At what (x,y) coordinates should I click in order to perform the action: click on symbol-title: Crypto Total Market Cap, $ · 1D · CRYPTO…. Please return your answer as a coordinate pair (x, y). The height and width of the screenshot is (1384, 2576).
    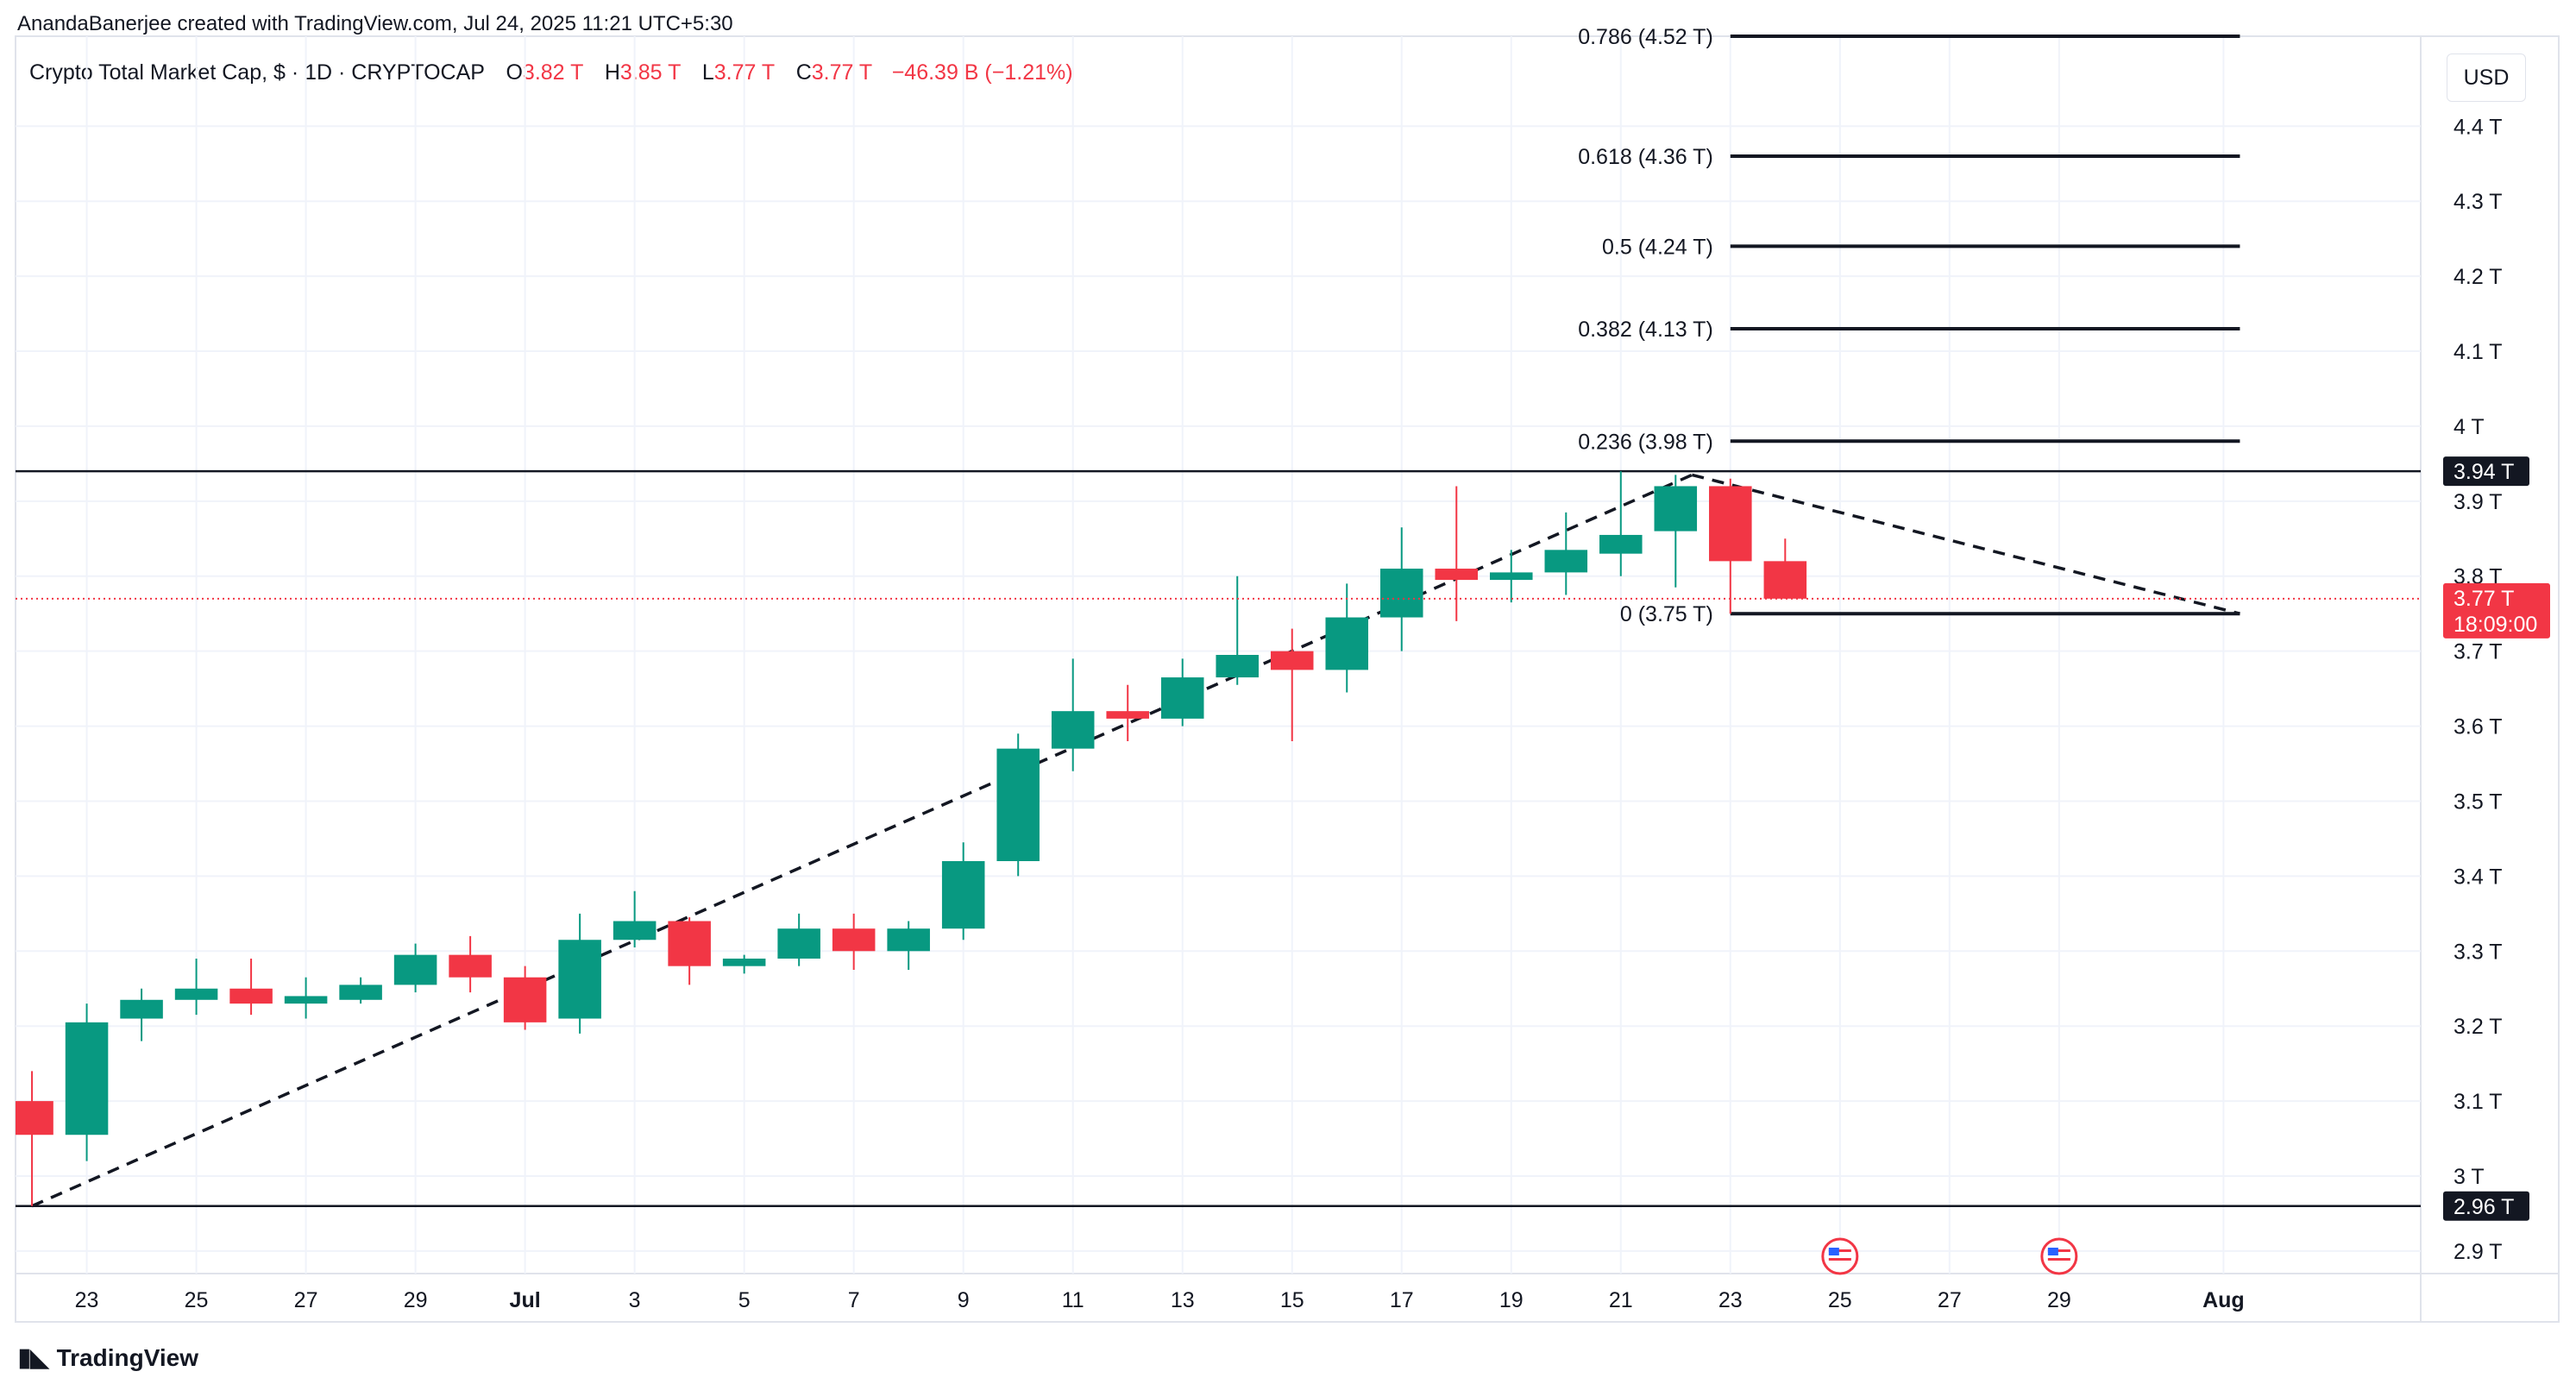
    Looking at the image, I should click on (257, 72).